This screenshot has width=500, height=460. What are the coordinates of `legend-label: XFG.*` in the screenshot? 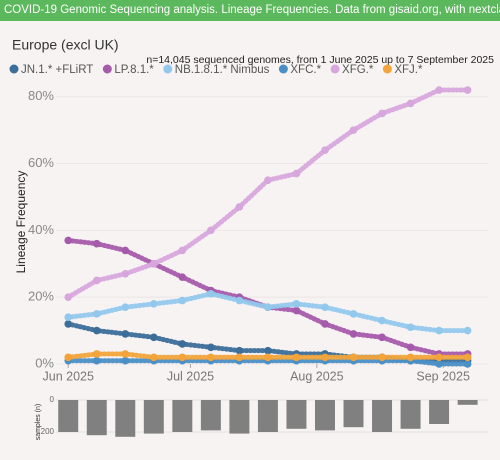 It's located at (358, 70).